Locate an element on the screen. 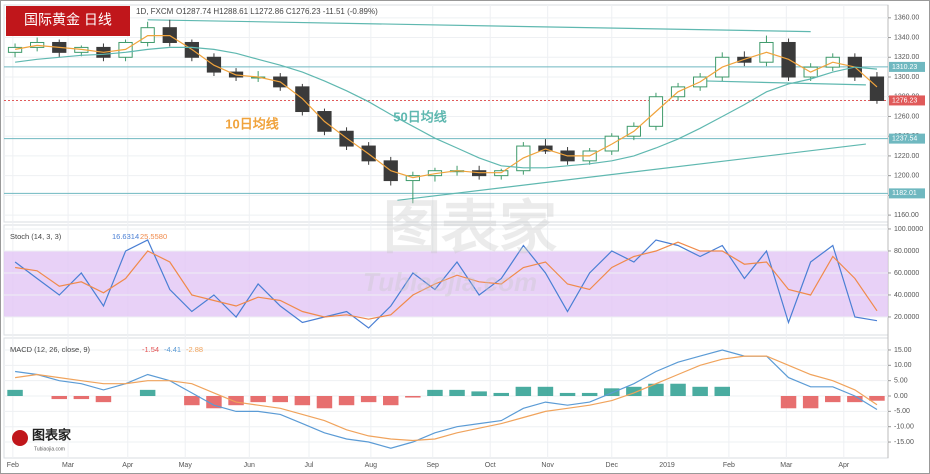 The image size is (930, 474). y-tick-label: 20.0000 is located at coordinates (906, 317).